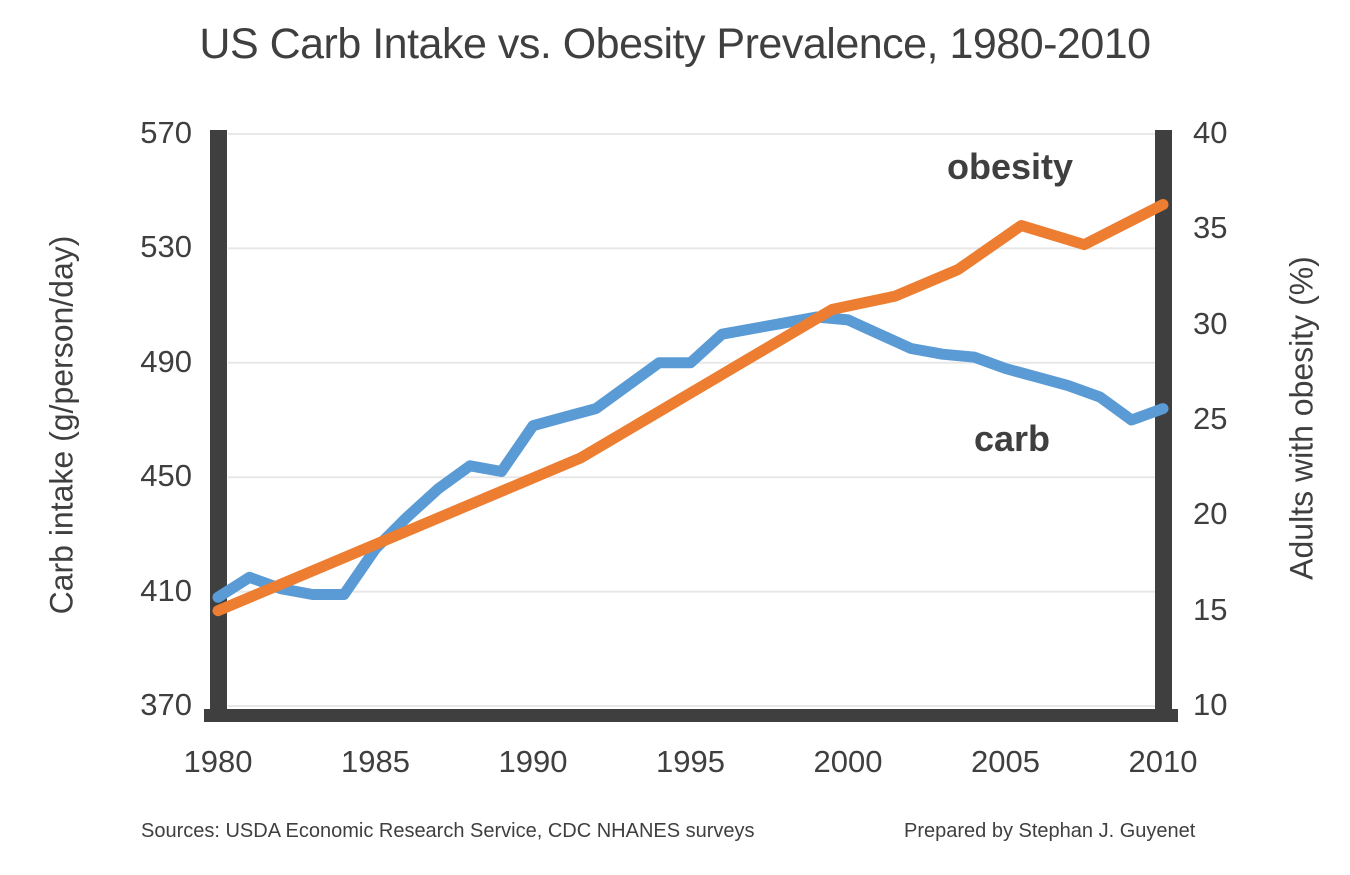 Image resolution: width=1350 pixels, height=875 pixels. What do you see at coordinates (1210, 609) in the screenshot?
I see `right-axis-tick-15: 15` at bounding box center [1210, 609].